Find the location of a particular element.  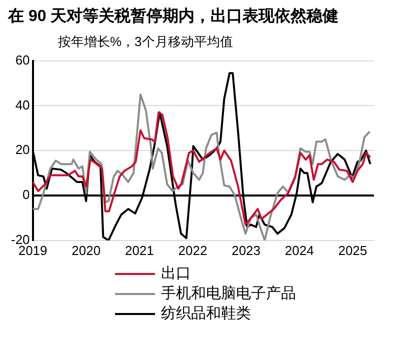

x-tick-label: 2021 is located at coordinates (139, 250).